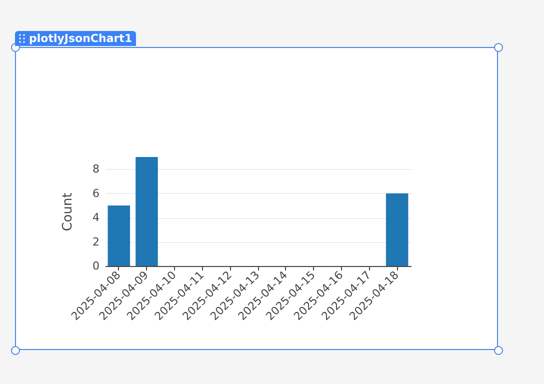 Image resolution: width=544 pixels, height=384 pixels. Describe the element at coordinates (96, 217) in the screenshot. I see `y-tick-label: 4` at that location.